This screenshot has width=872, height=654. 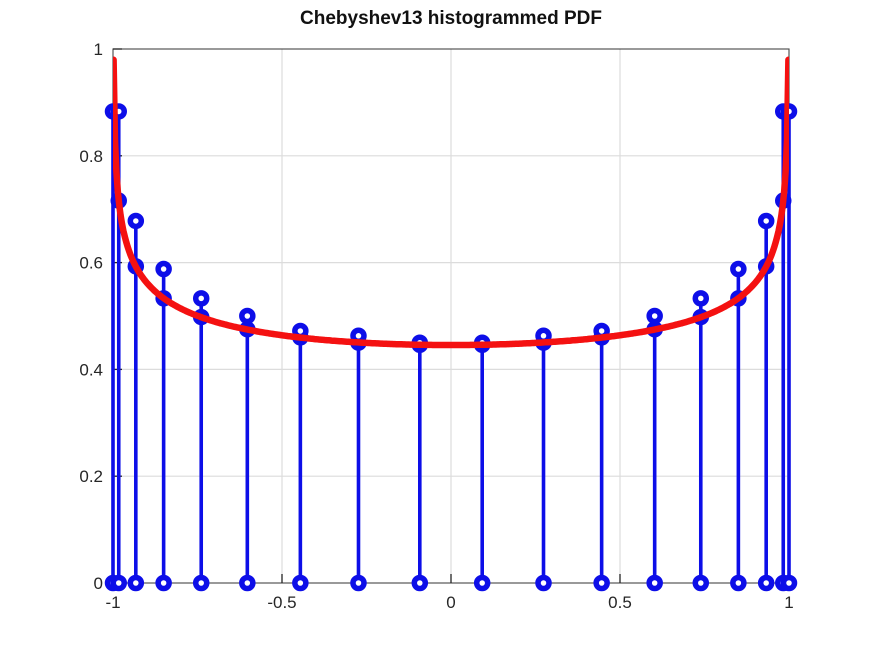 I want to click on x-tick-label: -1, so click(x=112, y=602).